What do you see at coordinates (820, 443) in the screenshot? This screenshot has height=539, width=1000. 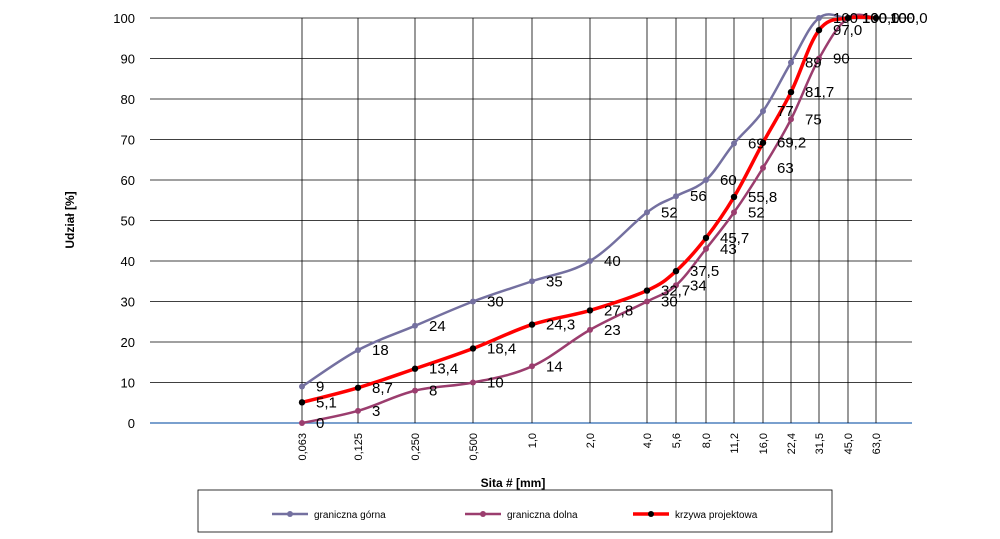 I see `x-tick-label: 31,5` at bounding box center [820, 443].